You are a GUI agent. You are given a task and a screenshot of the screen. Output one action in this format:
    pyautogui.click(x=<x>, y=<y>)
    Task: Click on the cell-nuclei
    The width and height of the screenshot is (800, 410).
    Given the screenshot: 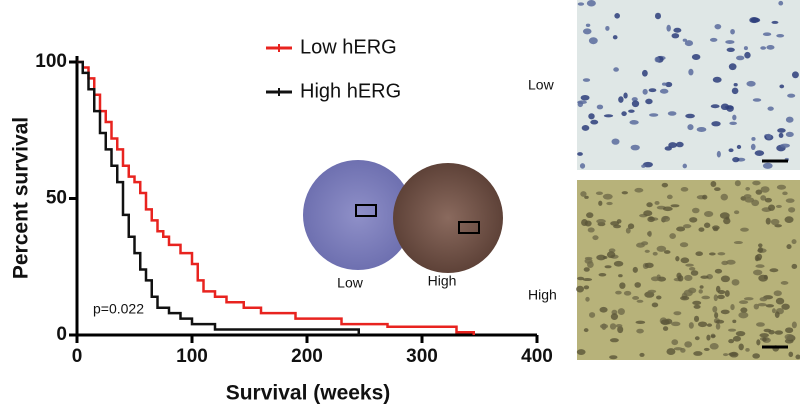 What is the action you would take?
    pyautogui.click(x=688, y=270)
    